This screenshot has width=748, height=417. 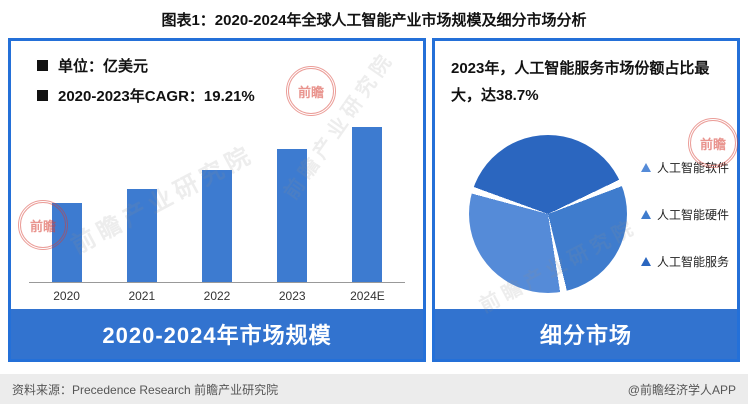 I want to click on pie-legend-item-hardware: 人工智能硬件, so click(x=684, y=214).